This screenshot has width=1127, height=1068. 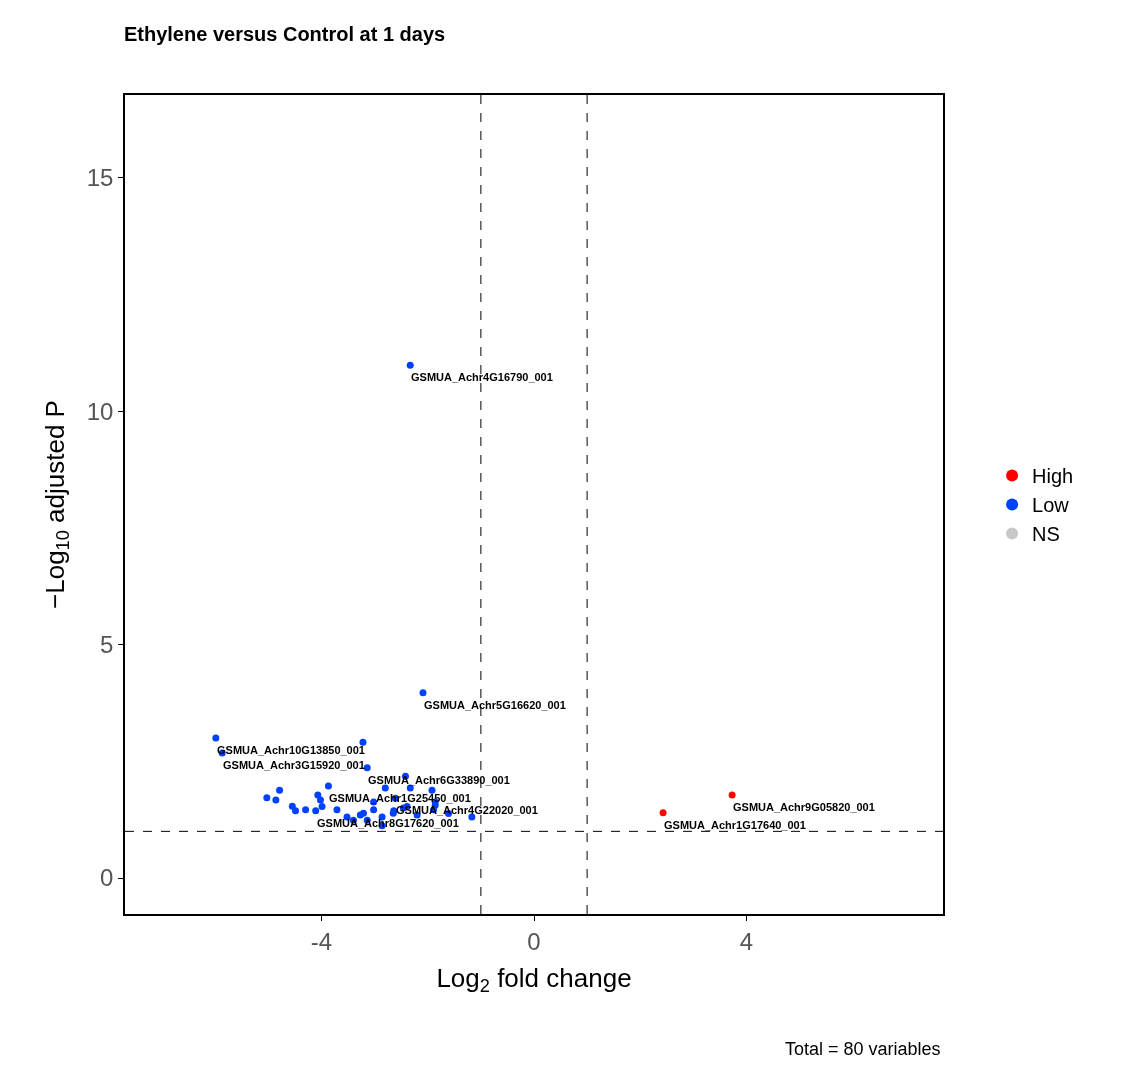 I want to click on y-tick-label: 0, so click(x=107, y=878).